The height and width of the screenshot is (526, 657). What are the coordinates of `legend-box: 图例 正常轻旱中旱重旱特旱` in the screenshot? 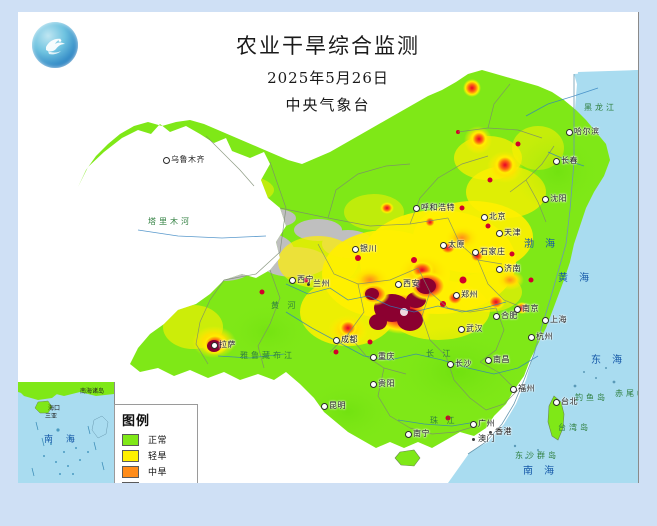 It's located at (156, 443).